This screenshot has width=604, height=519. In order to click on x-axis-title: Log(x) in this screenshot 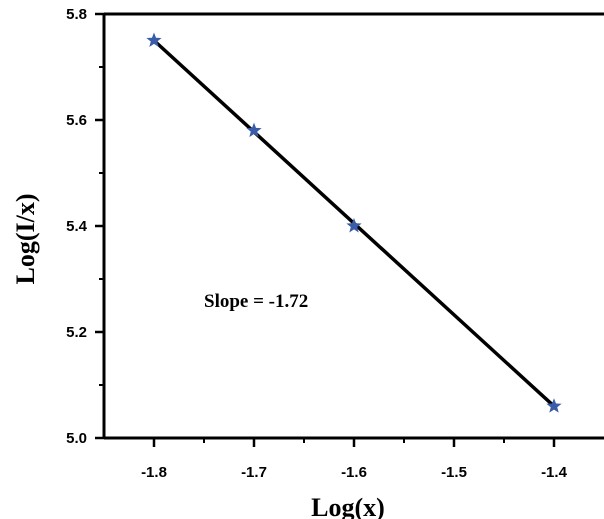, I will do `click(348, 506)`.